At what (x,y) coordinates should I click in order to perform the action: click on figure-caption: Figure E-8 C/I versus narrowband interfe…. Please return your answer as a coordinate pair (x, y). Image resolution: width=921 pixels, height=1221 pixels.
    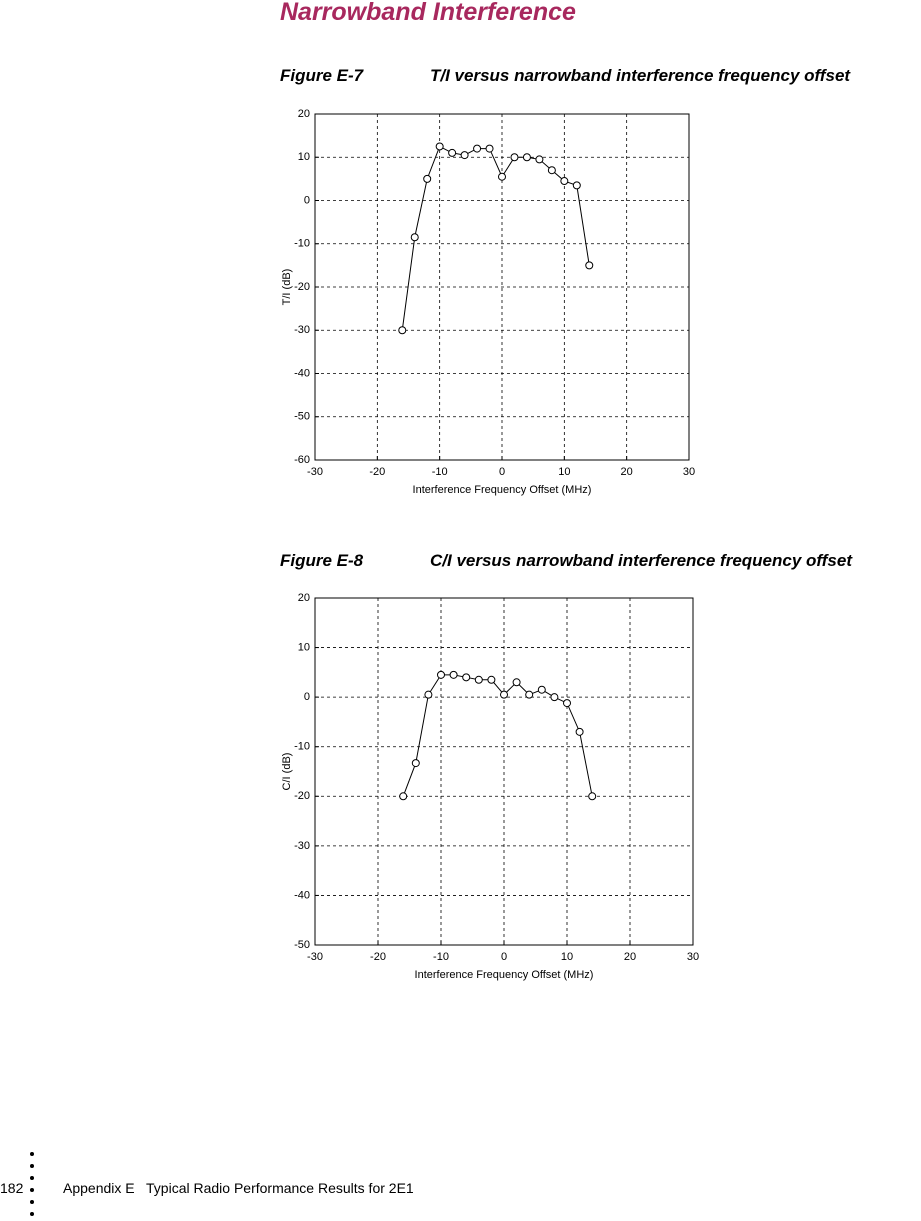
    Looking at the image, I should click on (566, 561).